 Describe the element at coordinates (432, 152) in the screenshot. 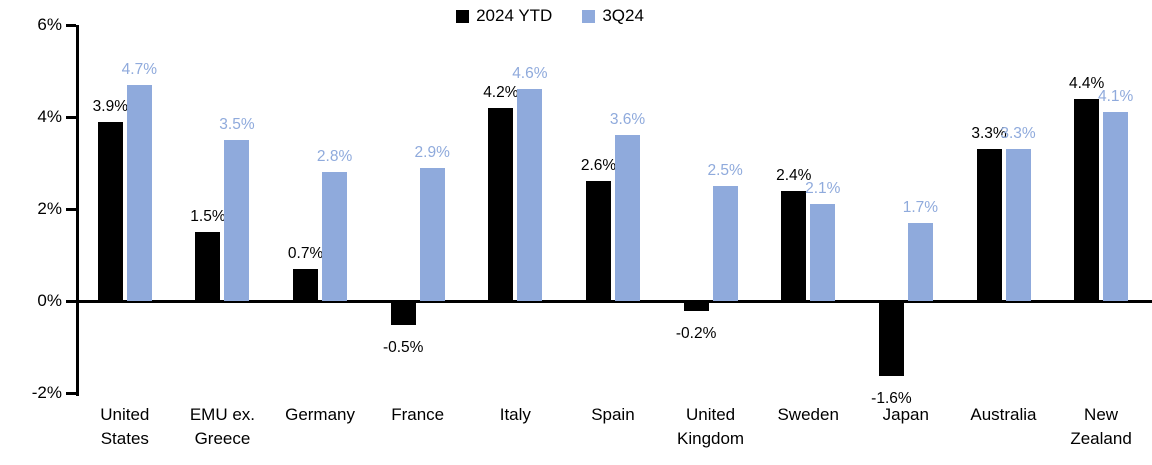

I see `value-label: 2.9%` at that location.